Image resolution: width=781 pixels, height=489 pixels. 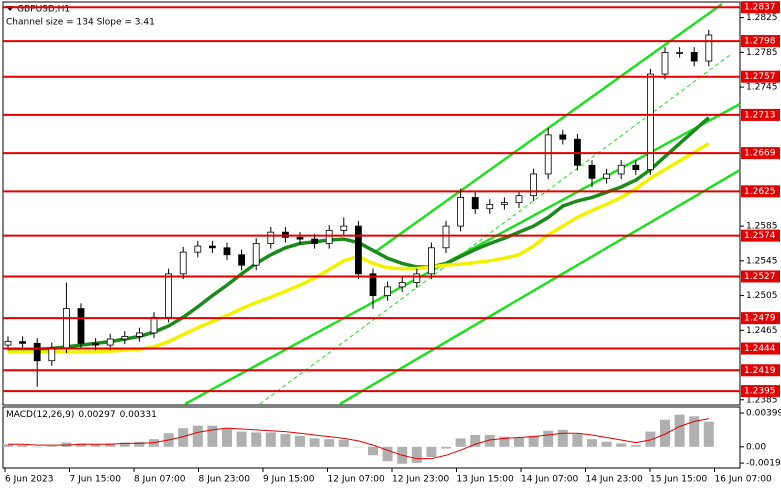 I want to click on macd-y-tick-label: 0.00399, so click(x=763, y=414).